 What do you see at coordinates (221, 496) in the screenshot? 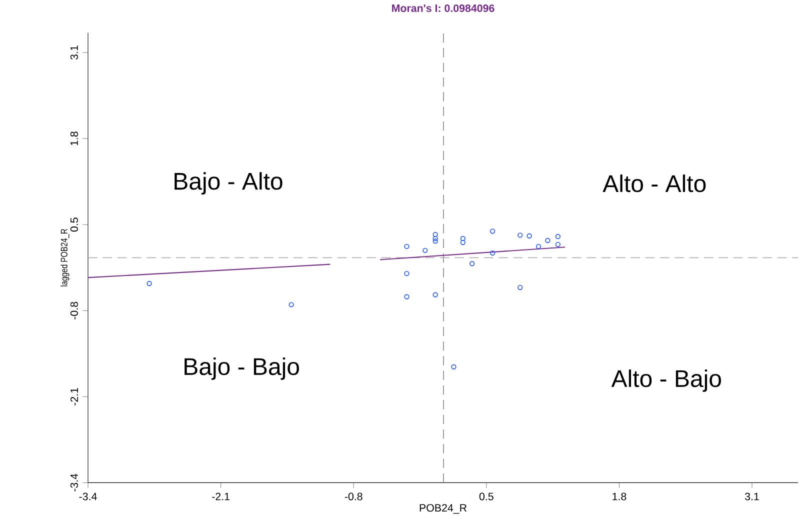
I see `x-tick-label: -2.1` at bounding box center [221, 496].